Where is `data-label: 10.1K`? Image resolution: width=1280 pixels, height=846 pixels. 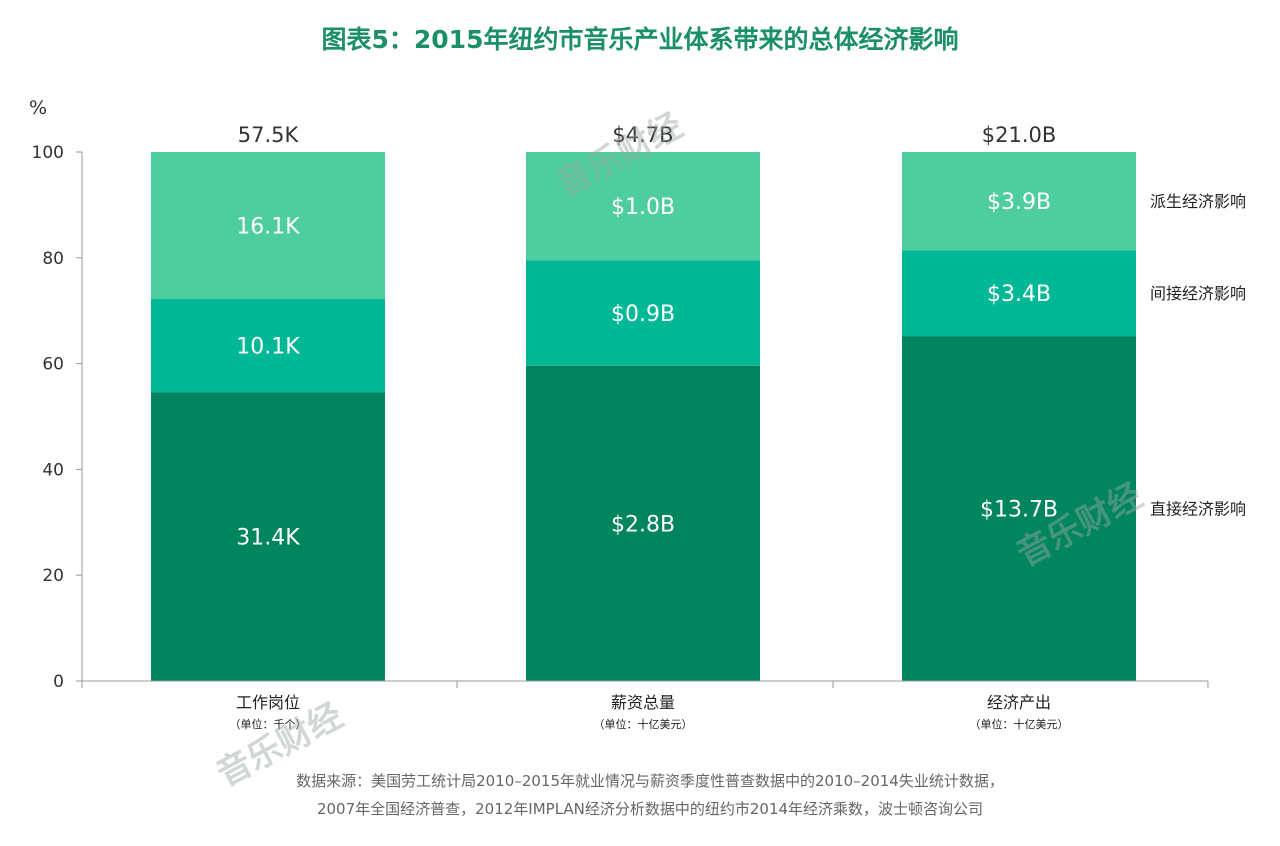 data-label: 10.1K is located at coordinates (268, 347).